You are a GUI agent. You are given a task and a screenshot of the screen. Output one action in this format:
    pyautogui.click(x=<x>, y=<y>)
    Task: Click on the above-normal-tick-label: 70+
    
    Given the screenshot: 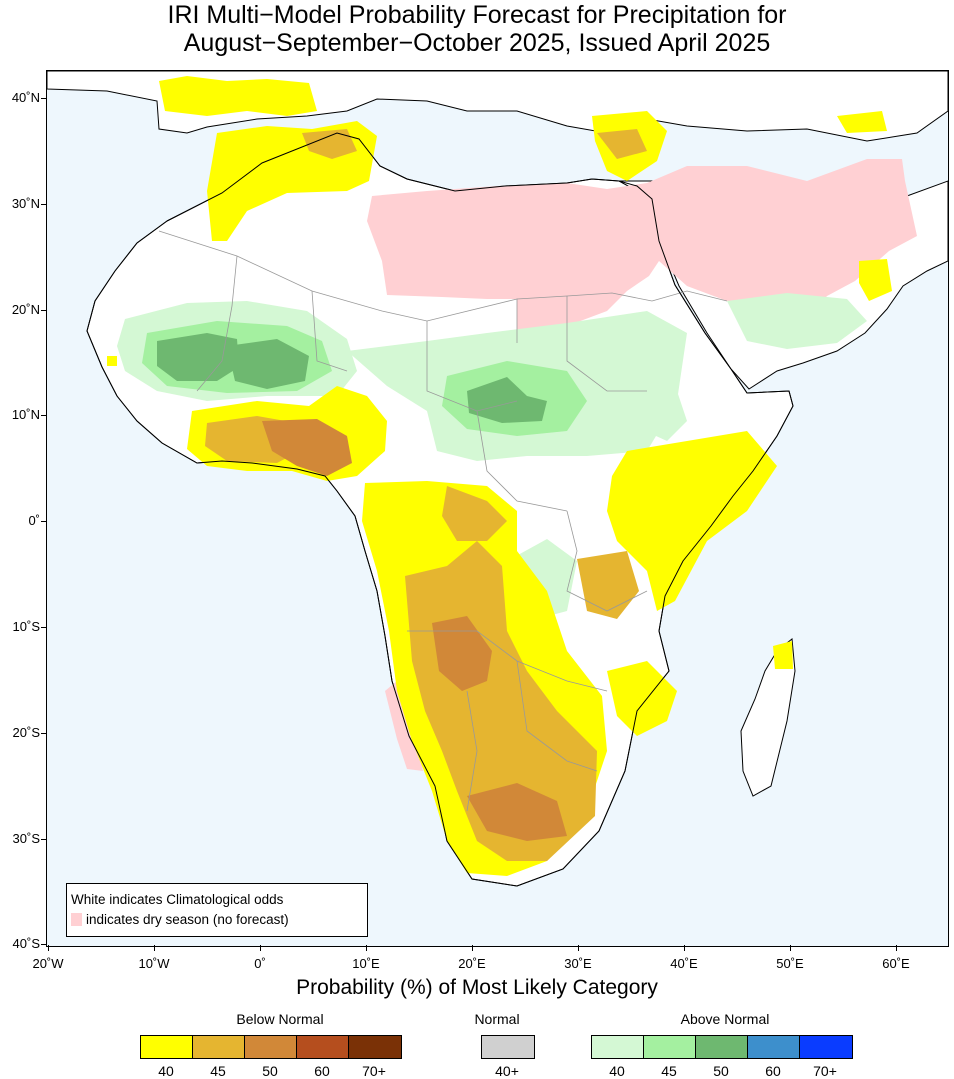 What is the action you would take?
    pyautogui.click(x=825, y=1071)
    